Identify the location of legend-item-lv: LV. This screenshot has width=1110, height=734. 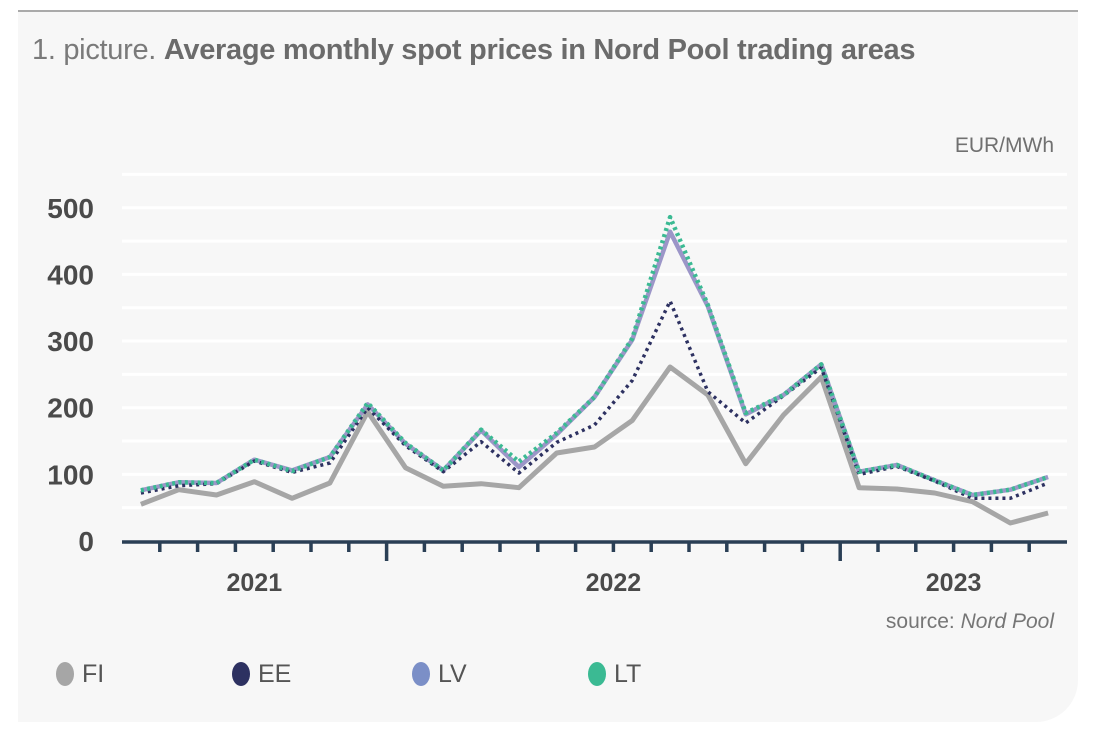
(439, 674).